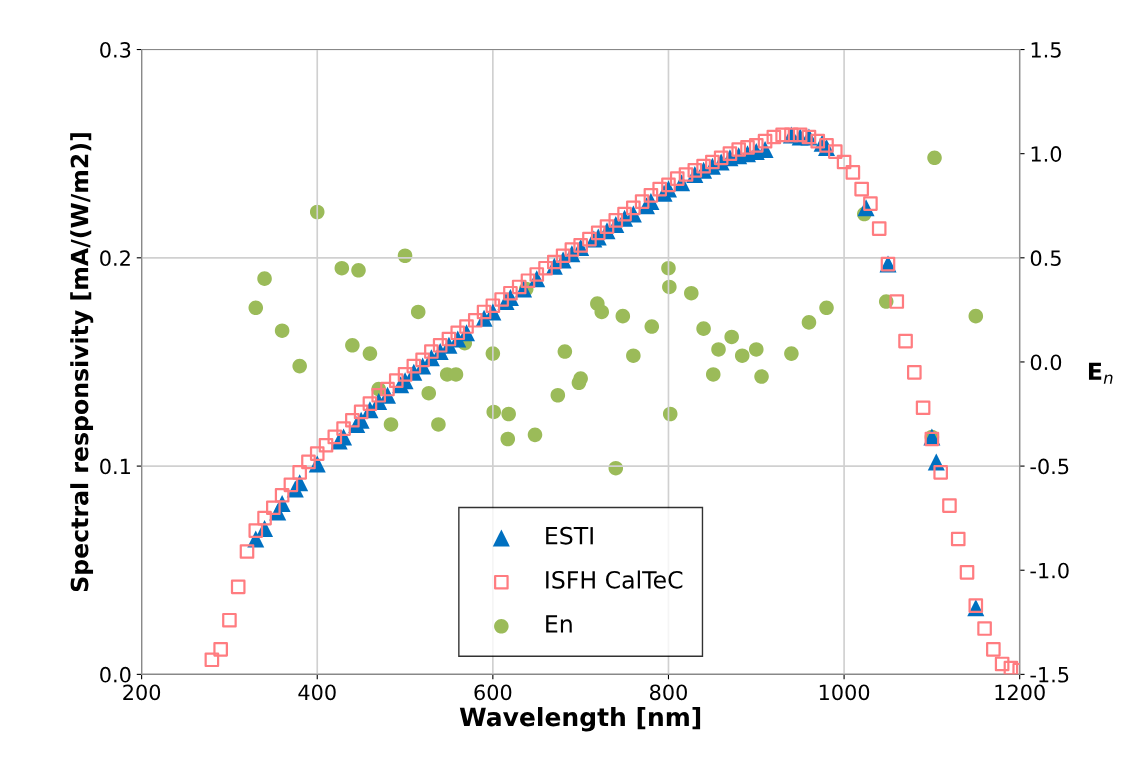 The width and height of the screenshot is (1133, 762). Describe the element at coordinates (1046, 50) in the screenshot. I see `y2-tick-label: 1.5` at that location.